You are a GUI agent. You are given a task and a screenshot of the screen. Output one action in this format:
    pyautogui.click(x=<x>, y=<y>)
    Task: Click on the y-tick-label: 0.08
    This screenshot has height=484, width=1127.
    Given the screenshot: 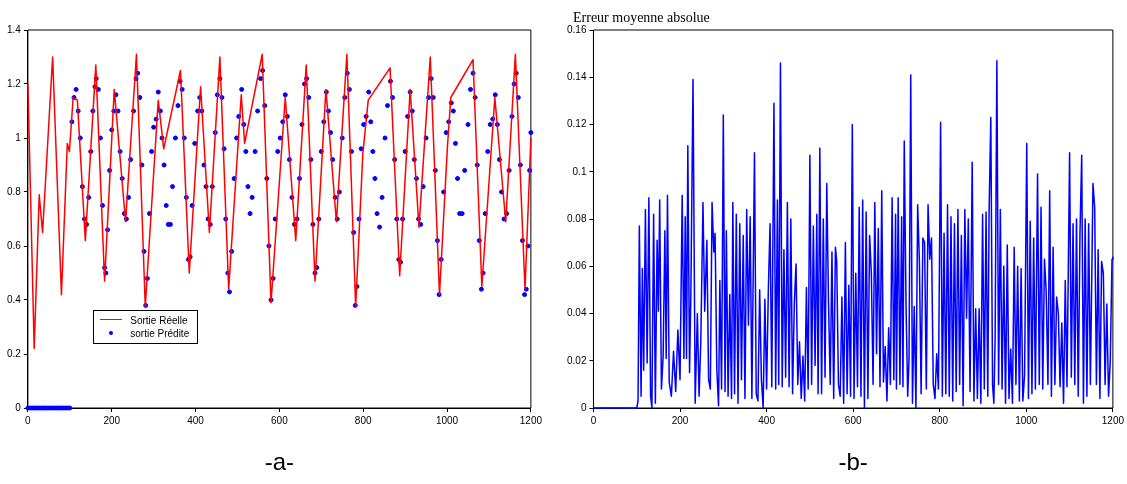 What is the action you would take?
    pyautogui.click(x=576, y=218)
    